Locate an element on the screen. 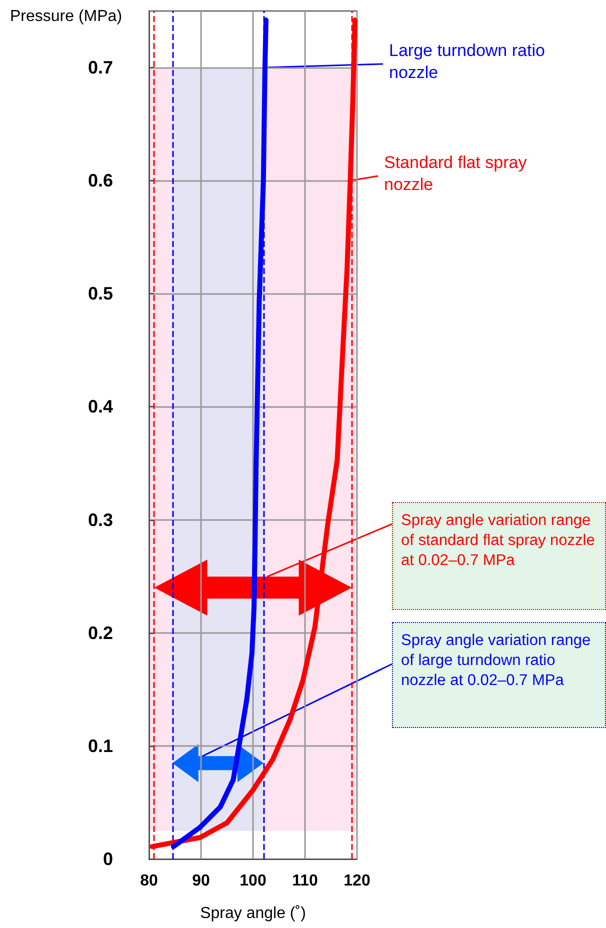 The height and width of the screenshot is (928, 606). y-axis-title: Pressure (MPa) is located at coordinates (66, 17).